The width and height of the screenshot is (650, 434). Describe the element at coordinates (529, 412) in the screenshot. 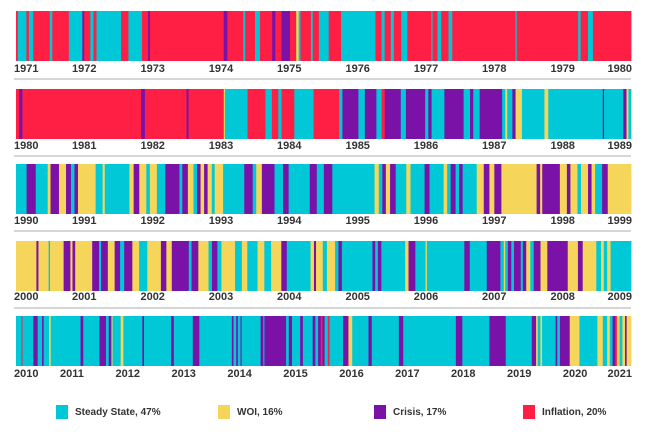

I see `legend-swatch-inflation` at that location.